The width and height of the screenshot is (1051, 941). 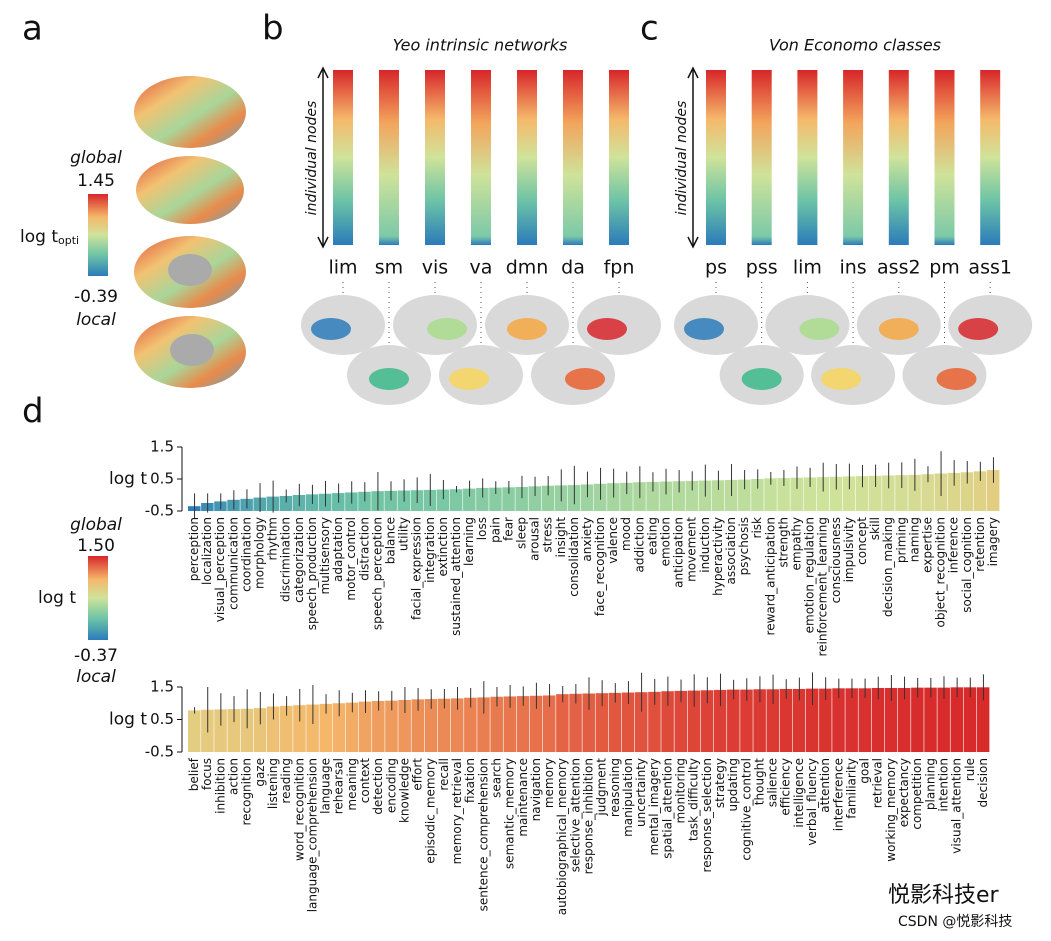 What do you see at coordinates (273, 29) in the screenshot?
I see `panel-label: b` at bounding box center [273, 29].